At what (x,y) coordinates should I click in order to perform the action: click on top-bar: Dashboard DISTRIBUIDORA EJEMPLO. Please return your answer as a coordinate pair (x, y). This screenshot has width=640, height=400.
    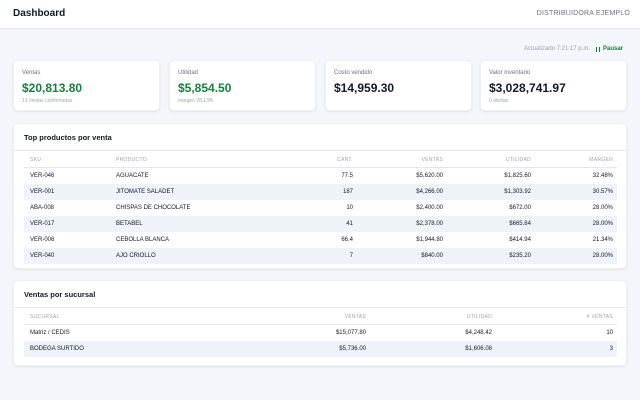
    Looking at the image, I should click on (320, 14).